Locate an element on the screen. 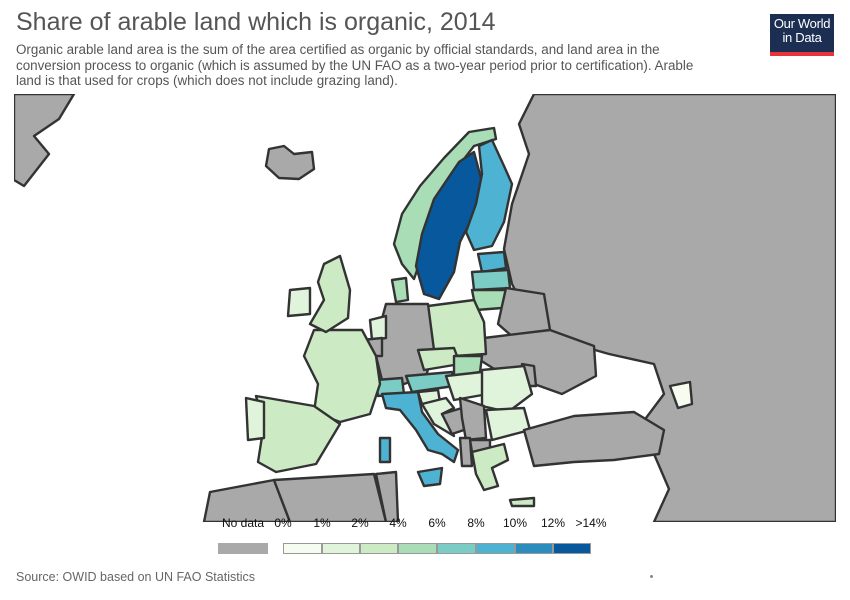  legend-label-4: 6% is located at coordinates (437, 523).